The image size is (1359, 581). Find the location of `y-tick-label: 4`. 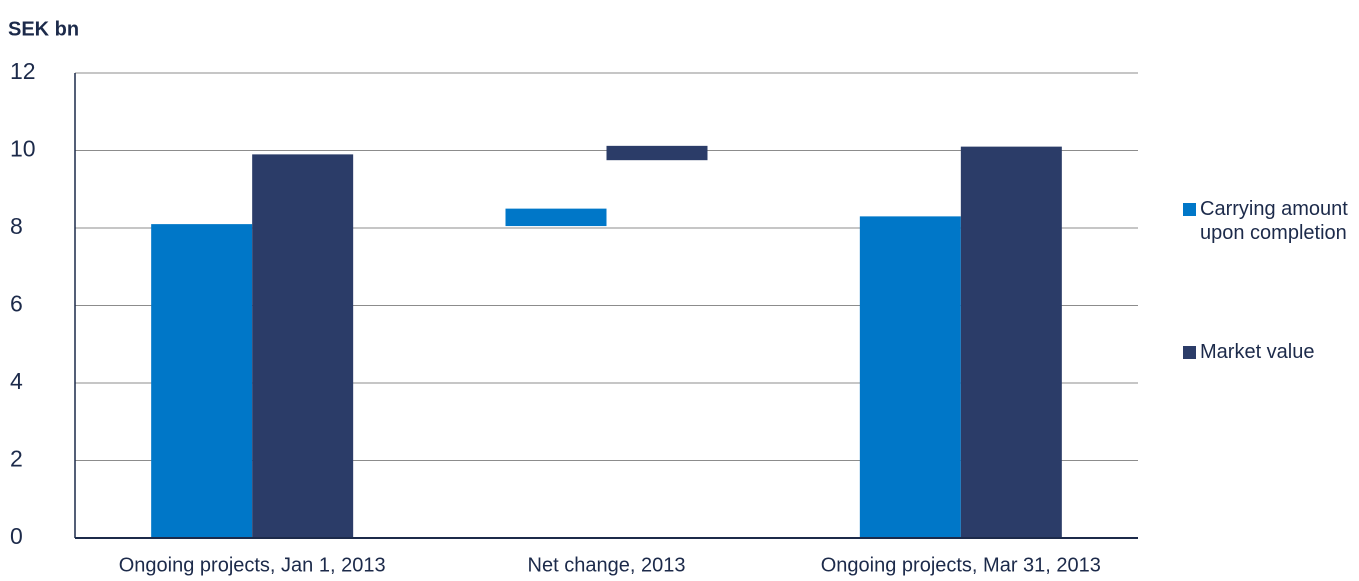

y-tick-label: 4 is located at coordinates (16, 381).